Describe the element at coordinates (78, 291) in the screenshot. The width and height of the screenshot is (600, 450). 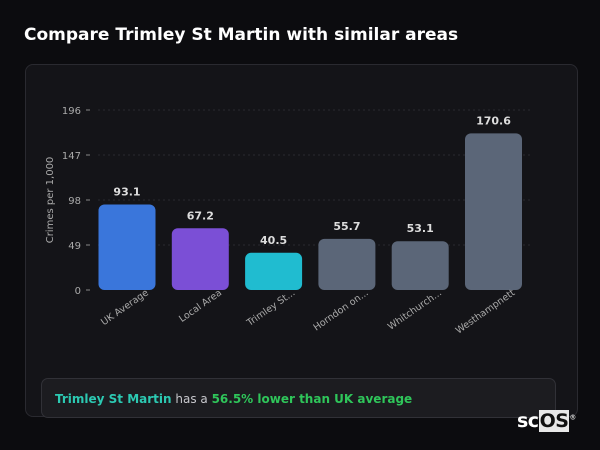
I see `y-tick-label: 0` at that location.